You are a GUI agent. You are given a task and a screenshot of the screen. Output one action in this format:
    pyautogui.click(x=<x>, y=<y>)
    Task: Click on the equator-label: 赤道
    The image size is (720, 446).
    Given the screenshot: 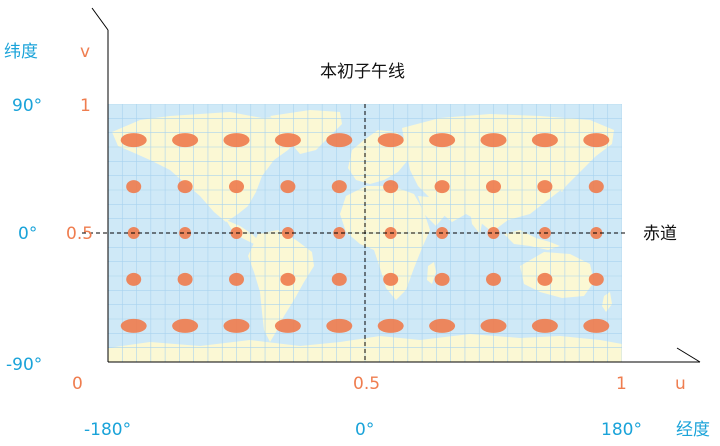 What is the action you would take?
    pyautogui.click(x=660, y=234)
    